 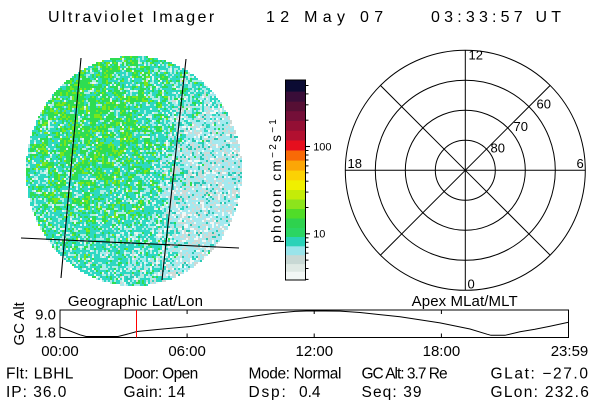 What do you see at coordinates (544, 104) in the screenshot?
I see `svg-text: 60` at bounding box center [544, 104].